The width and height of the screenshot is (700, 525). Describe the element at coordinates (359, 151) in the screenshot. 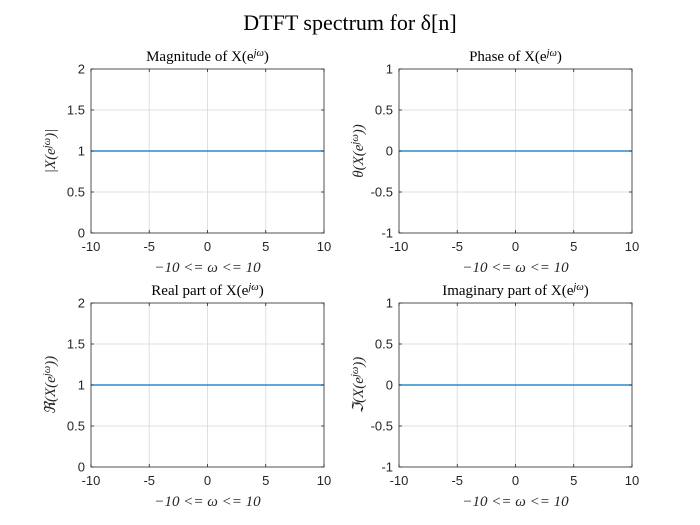

I see `y-axis-label: θ(X(ejω))` at that location.